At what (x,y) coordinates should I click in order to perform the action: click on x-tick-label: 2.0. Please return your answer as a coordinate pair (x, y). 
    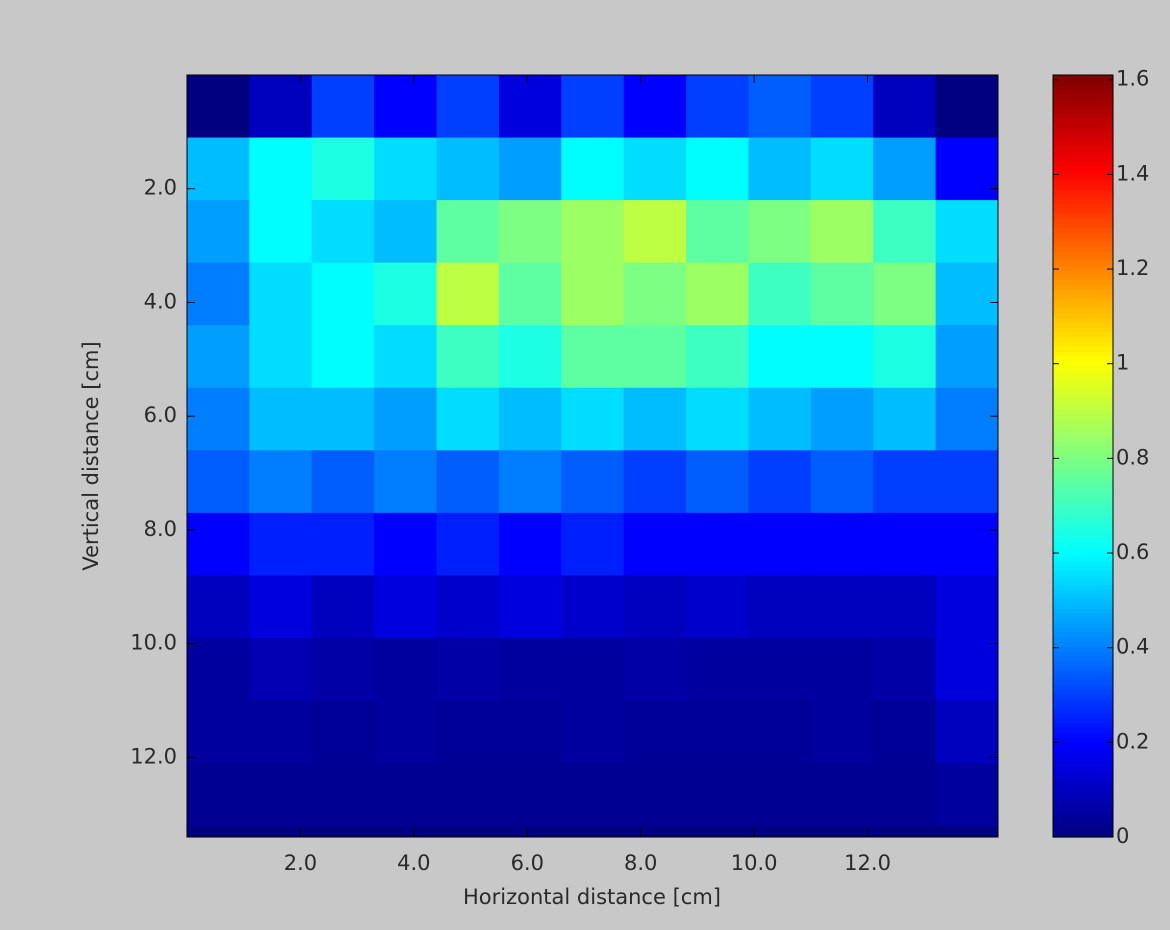
    Looking at the image, I should click on (300, 863).